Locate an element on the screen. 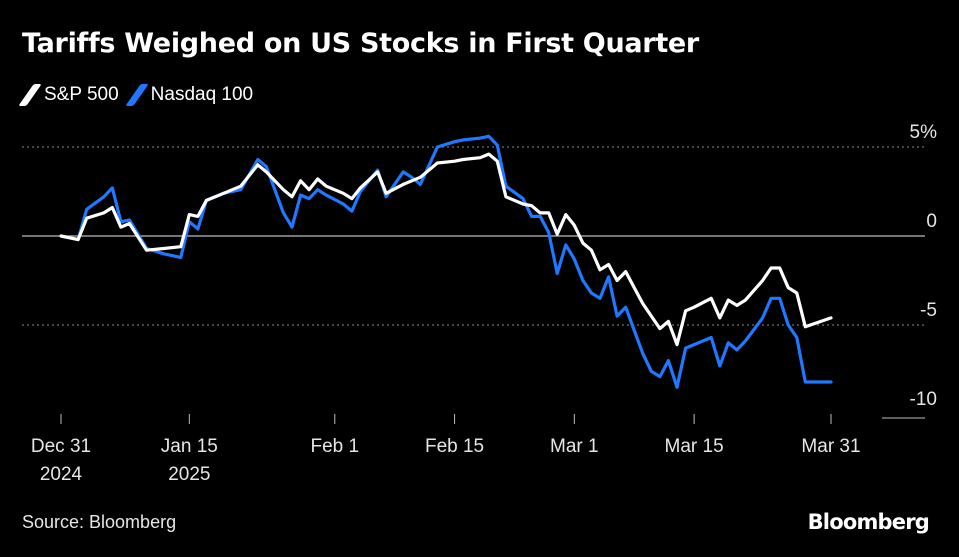 Image resolution: width=959 pixels, height=557 pixels. x-tick-label: Mar 1 is located at coordinates (574, 446).